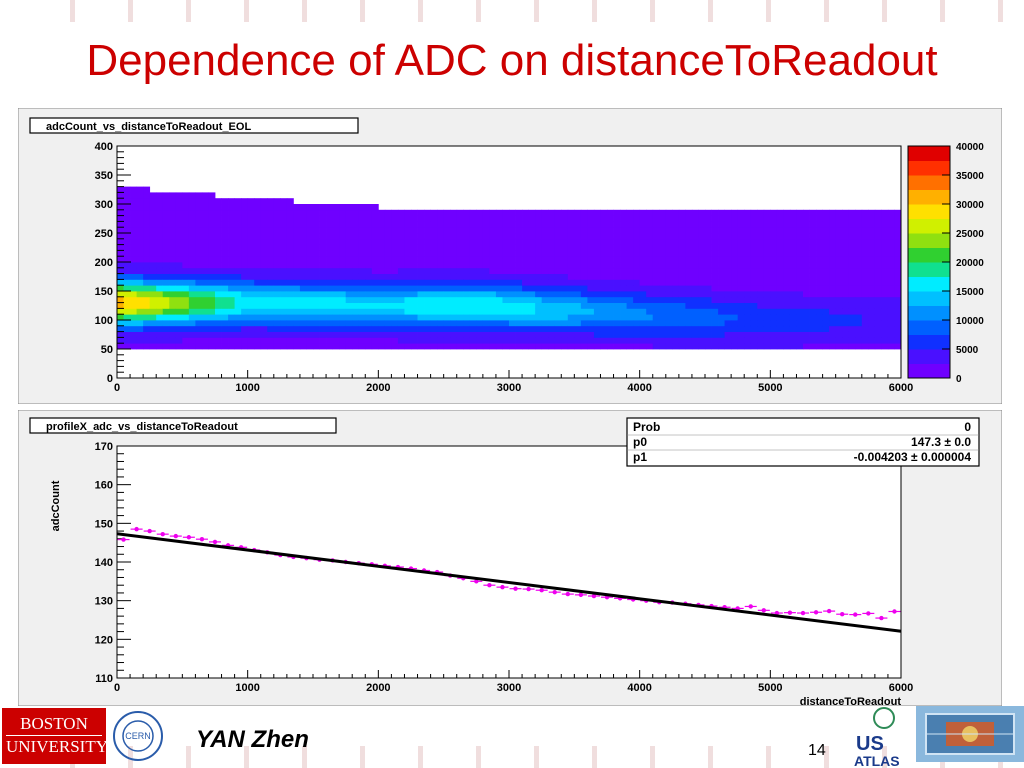 The image size is (1024, 768). What do you see at coordinates (826, 11) in the screenshot?
I see `deco-stripe` at bounding box center [826, 11].